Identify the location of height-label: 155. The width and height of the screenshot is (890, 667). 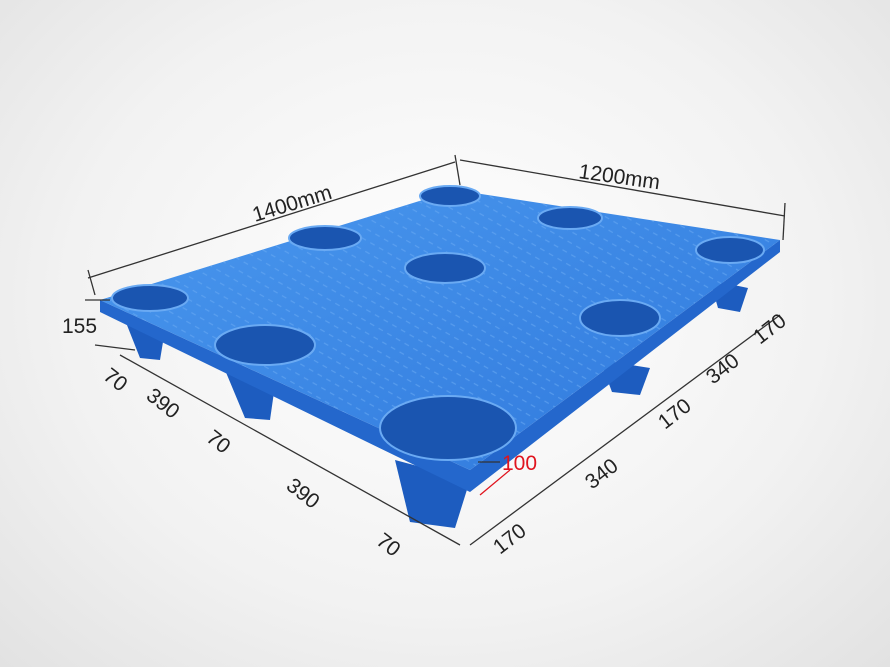
(79, 326).